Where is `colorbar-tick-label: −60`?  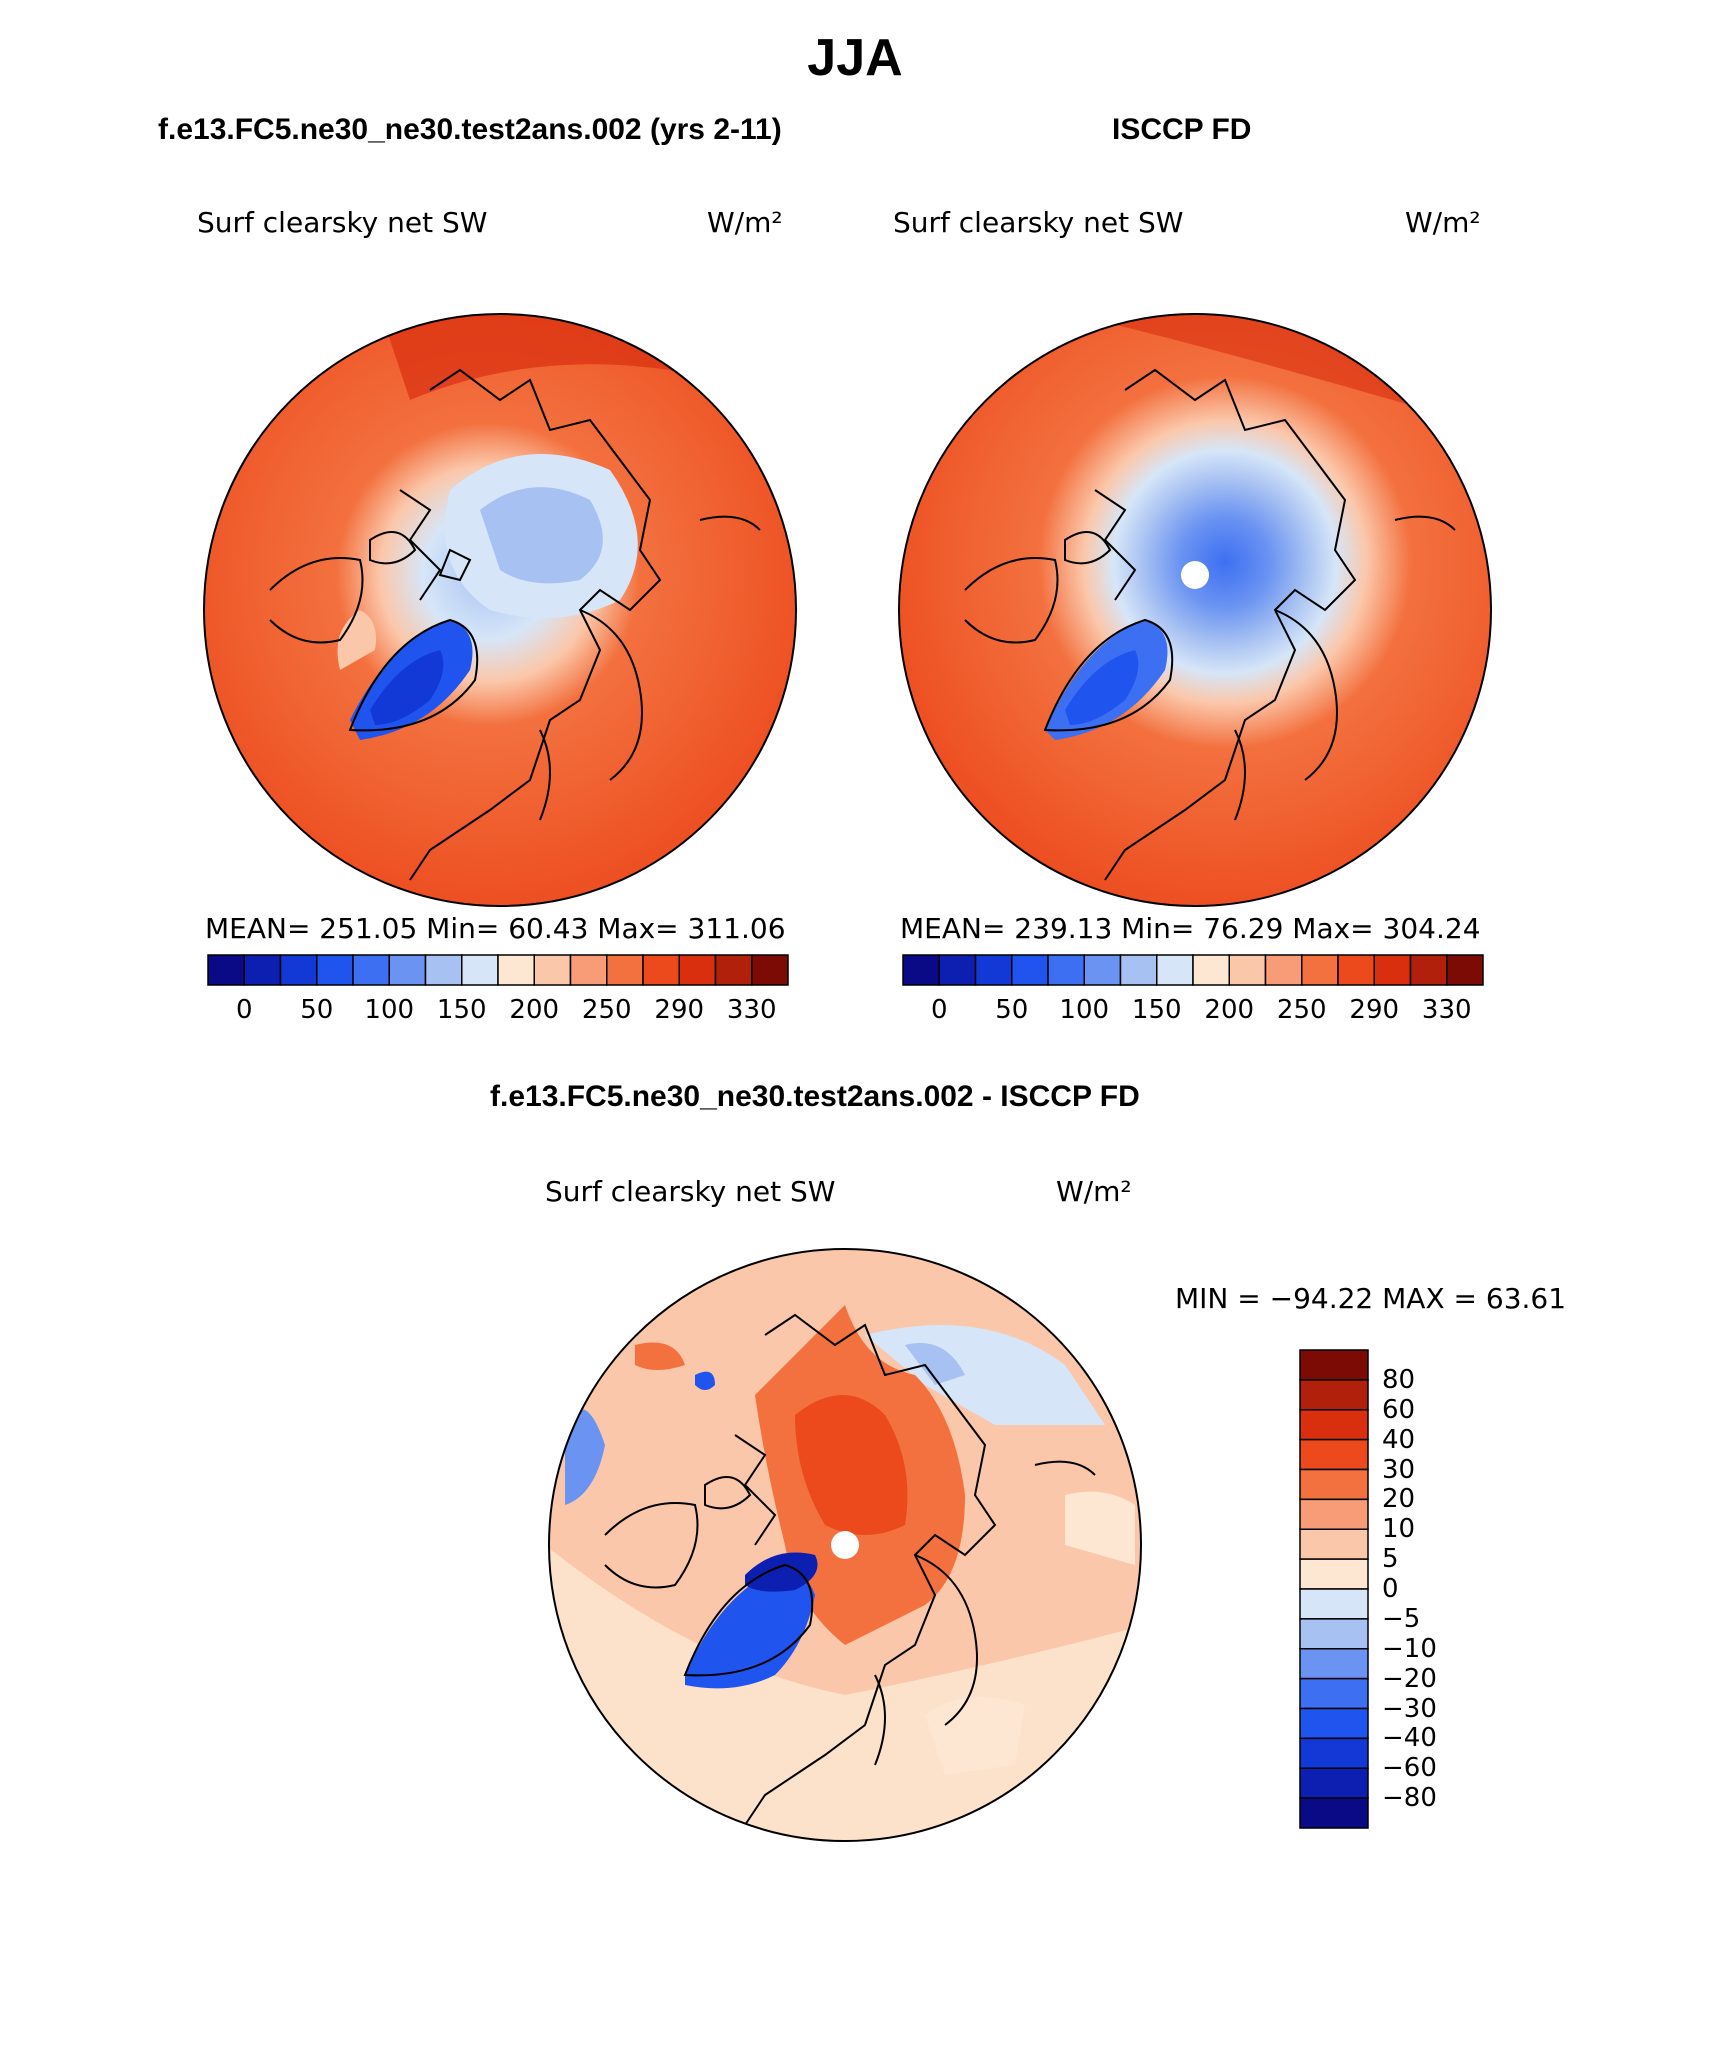 colorbar-tick-label: −60 is located at coordinates (1409, 1768).